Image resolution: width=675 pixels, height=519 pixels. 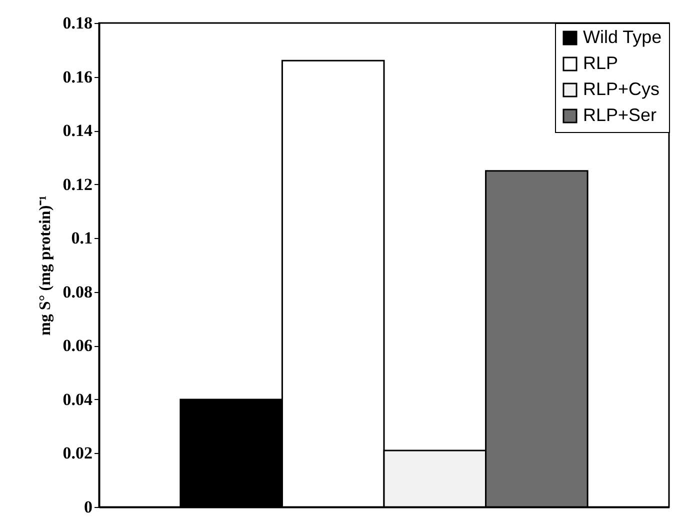 What do you see at coordinates (620, 115) in the screenshot?
I see `legend-label: RLP+Ser` at bounding box center [620, 115].